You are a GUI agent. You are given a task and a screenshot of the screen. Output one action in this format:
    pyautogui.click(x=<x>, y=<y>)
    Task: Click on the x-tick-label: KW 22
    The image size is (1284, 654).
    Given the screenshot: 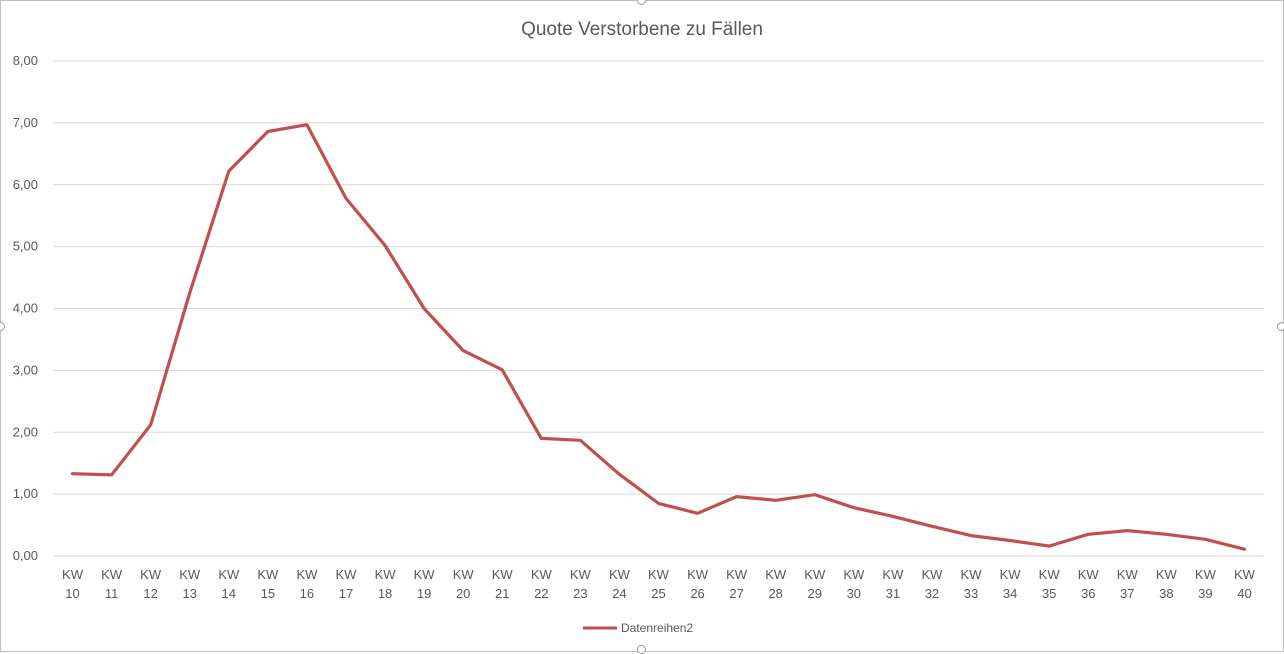 What is the action you would take?
    pyautogui.click(x=542, y=584)
    